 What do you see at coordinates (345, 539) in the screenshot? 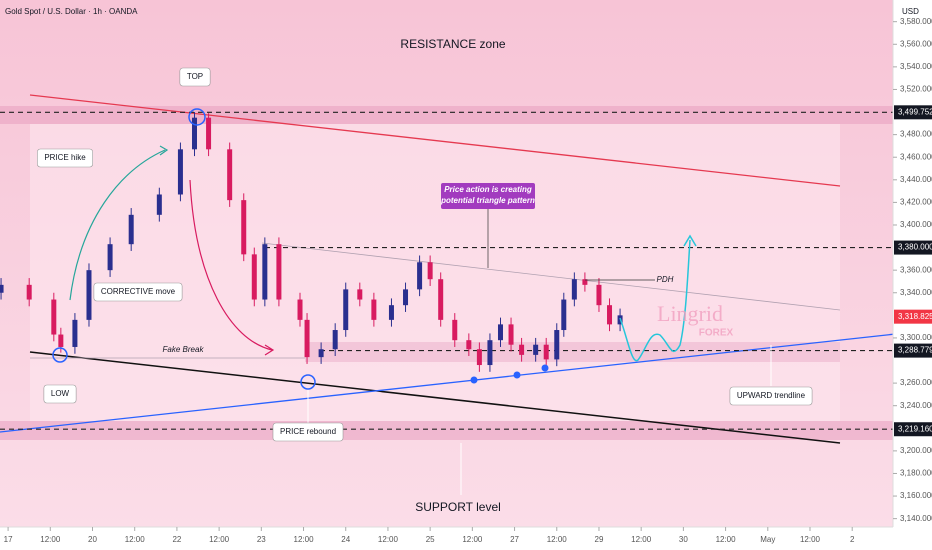
I see `x-tick-label: 24` at bounding box center [345, 539].